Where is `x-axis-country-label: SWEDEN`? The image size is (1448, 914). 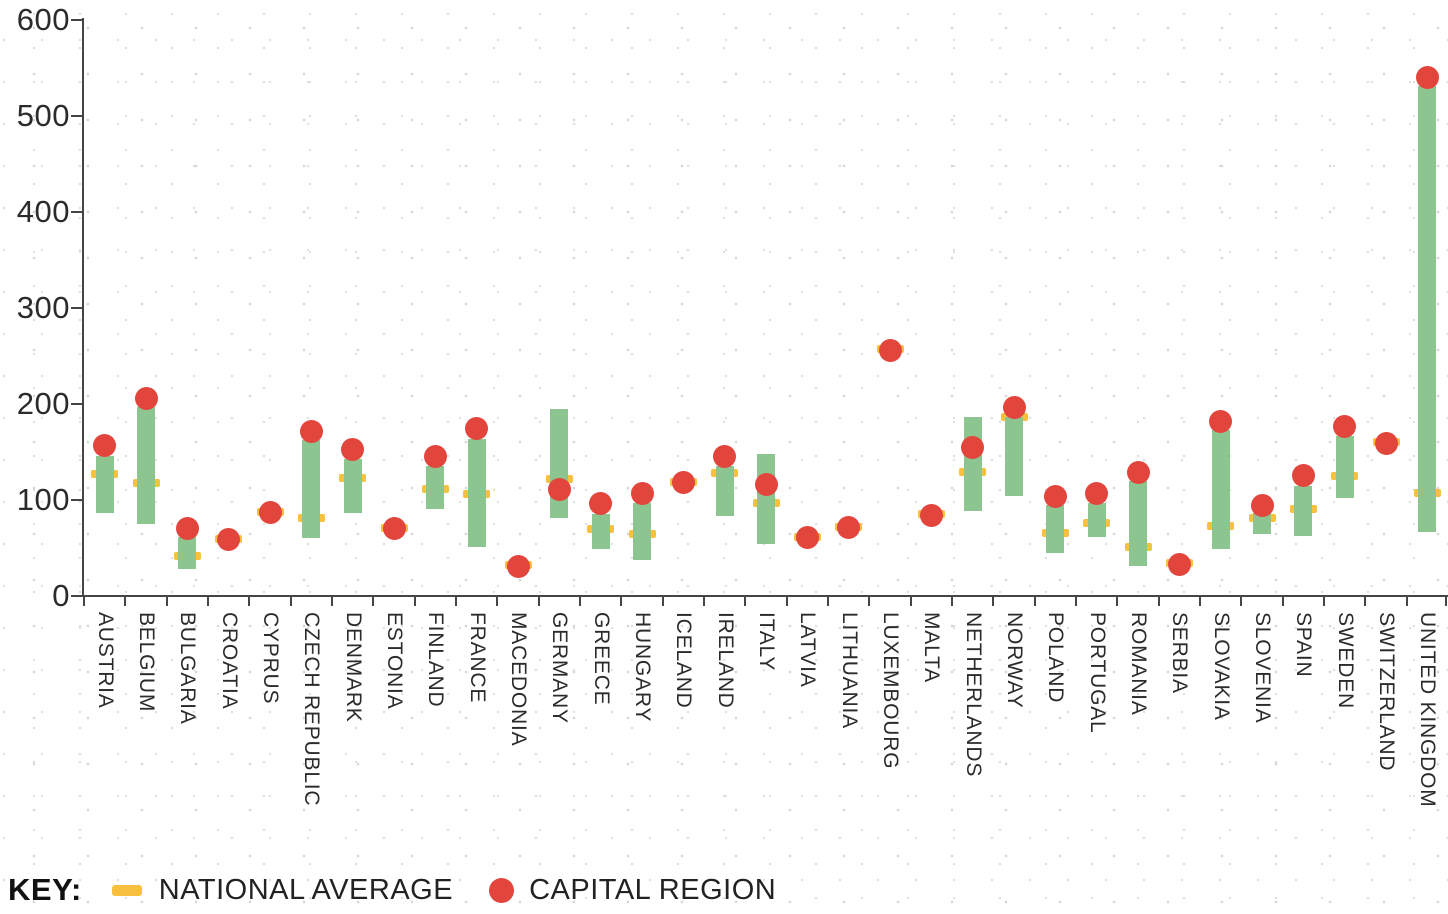
x-axis-country-label: SWEDEN is located at coordinates (1345, 660).